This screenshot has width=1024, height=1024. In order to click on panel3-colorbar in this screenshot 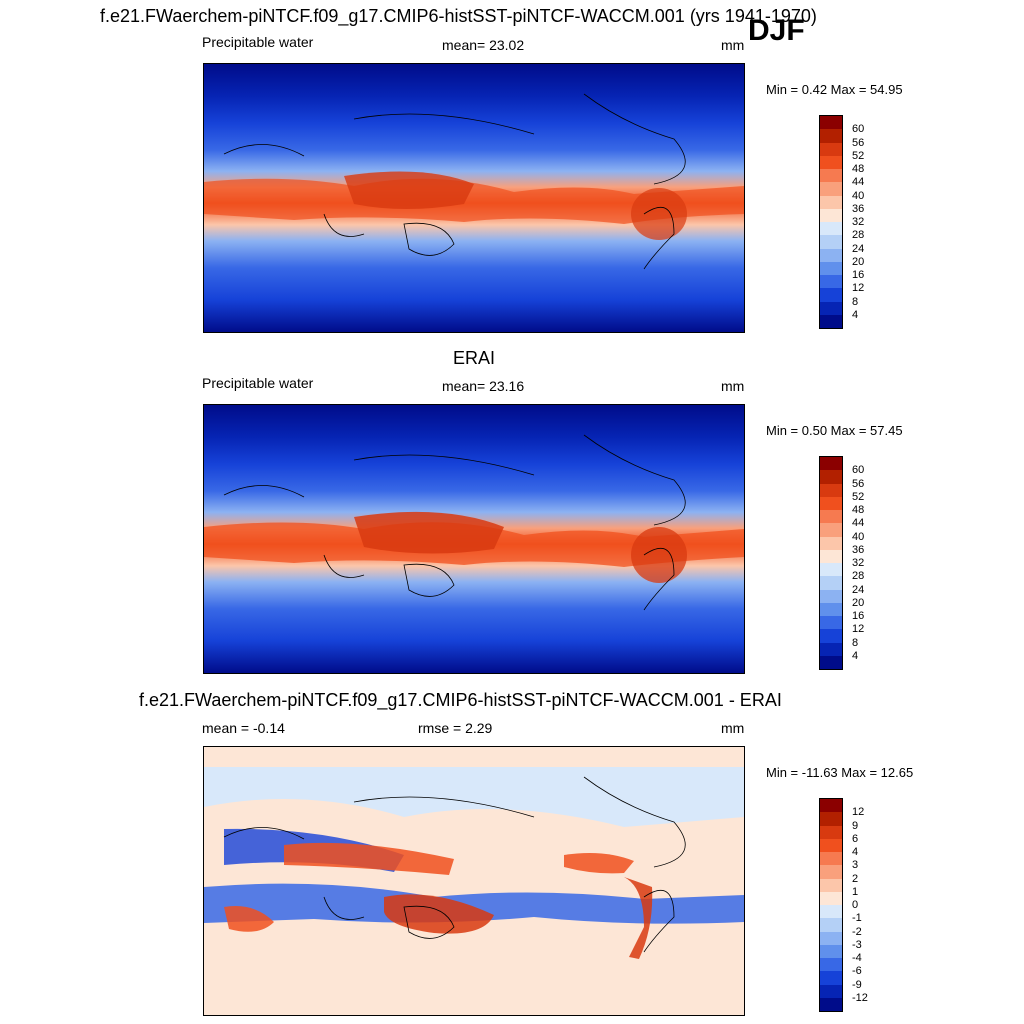, I will do `click(831, 905)`.